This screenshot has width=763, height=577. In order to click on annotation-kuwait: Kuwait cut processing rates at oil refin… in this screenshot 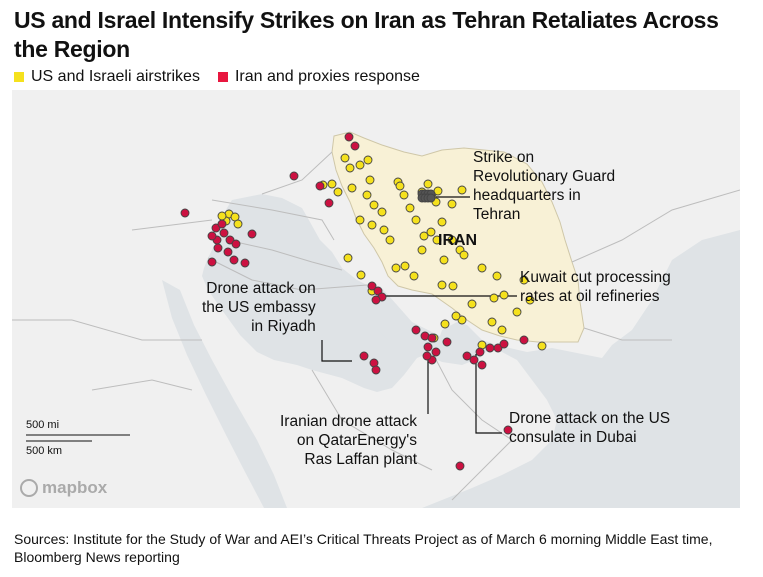, I will do `click(595, 287)`.